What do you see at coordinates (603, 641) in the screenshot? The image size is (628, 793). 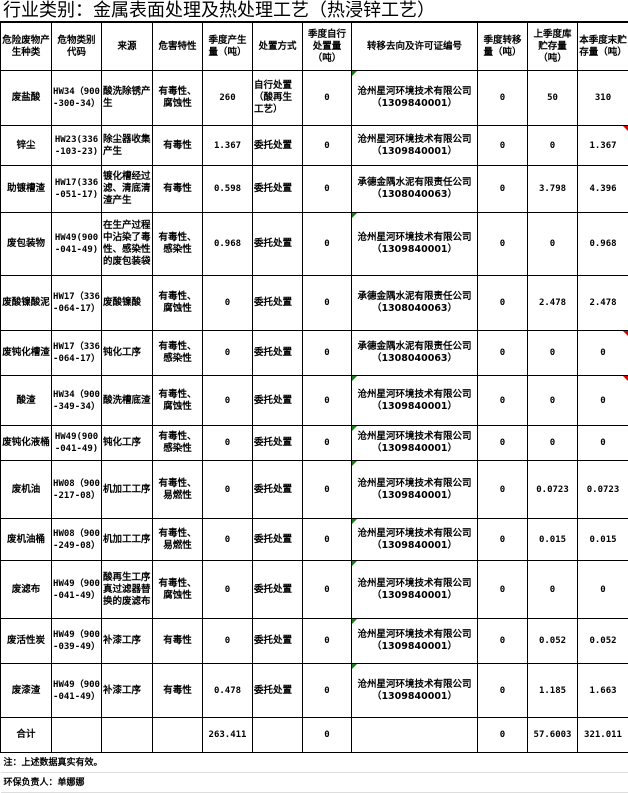 I see `table-cell: 0.052` at bounding box center [603, 641].